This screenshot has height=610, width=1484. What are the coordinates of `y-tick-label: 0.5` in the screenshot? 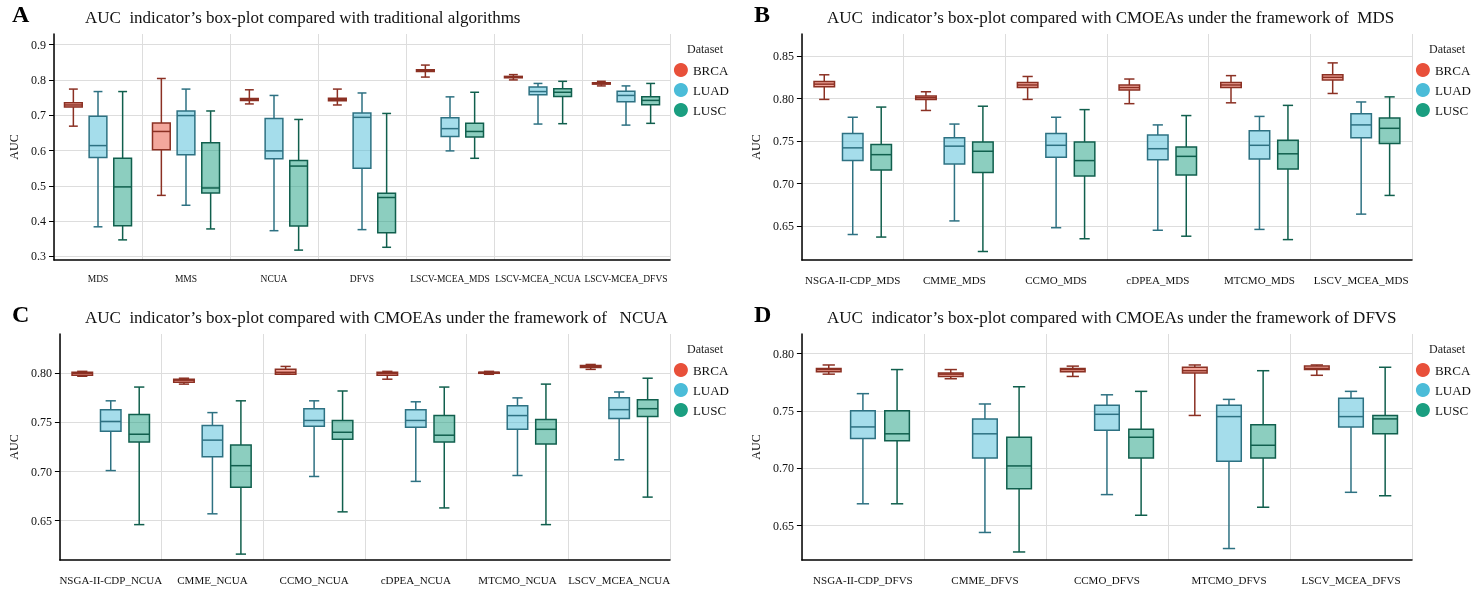 It's located at (38, 185).